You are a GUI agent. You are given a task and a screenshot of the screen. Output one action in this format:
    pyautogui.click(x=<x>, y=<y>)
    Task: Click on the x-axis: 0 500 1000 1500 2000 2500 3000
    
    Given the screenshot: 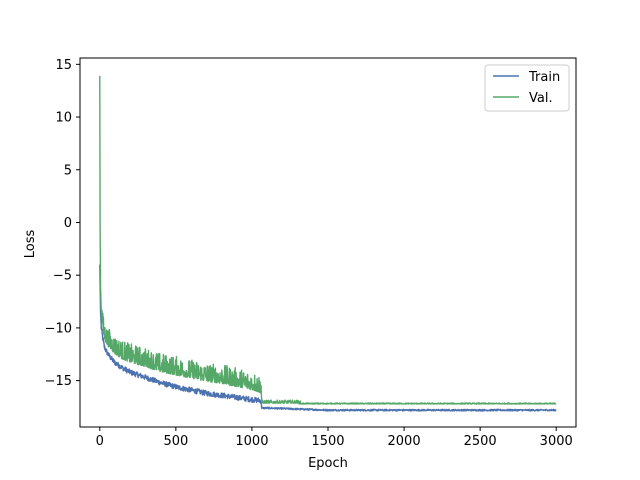 What is the action you would take?
    pyautogui.click(x=334, y=438)
    